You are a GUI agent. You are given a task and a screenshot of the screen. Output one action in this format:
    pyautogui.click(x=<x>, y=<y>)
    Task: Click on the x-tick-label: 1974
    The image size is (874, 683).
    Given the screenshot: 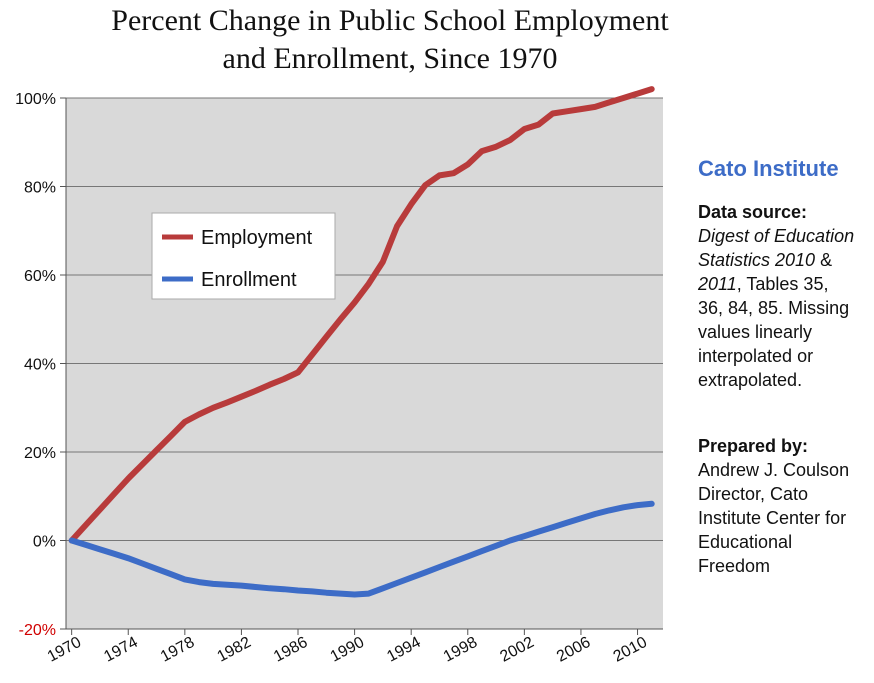 What is the action you would take?
    pyautogui.click(x=120, y=650)
    